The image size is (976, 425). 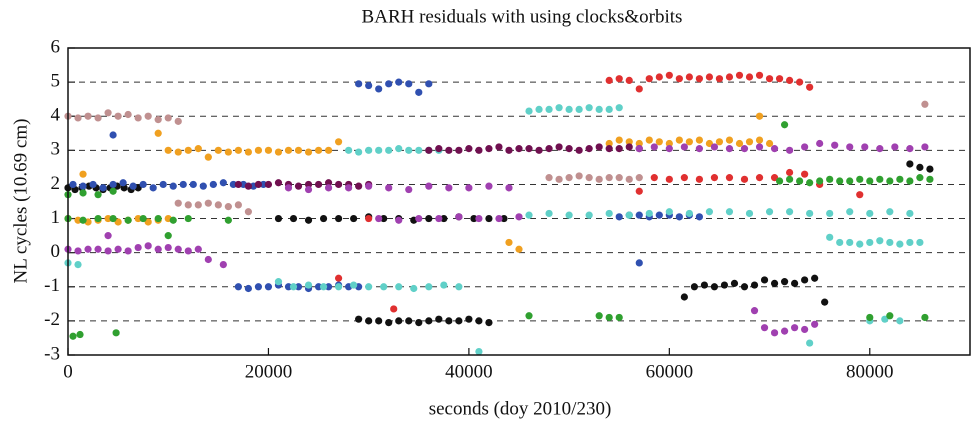 What do you see at coordinates (520, 408) in the screenshot?
I see `x-axis-label: seconds (doy 2010/230)` at bounding box center [520, 408].